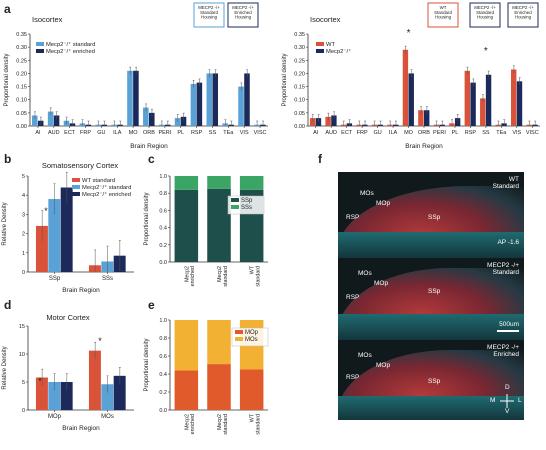  What do you see at coordinates (21, 48) in the screenshot?
I see `y-tick-label: 0.30` at bounding box center [21, 48].